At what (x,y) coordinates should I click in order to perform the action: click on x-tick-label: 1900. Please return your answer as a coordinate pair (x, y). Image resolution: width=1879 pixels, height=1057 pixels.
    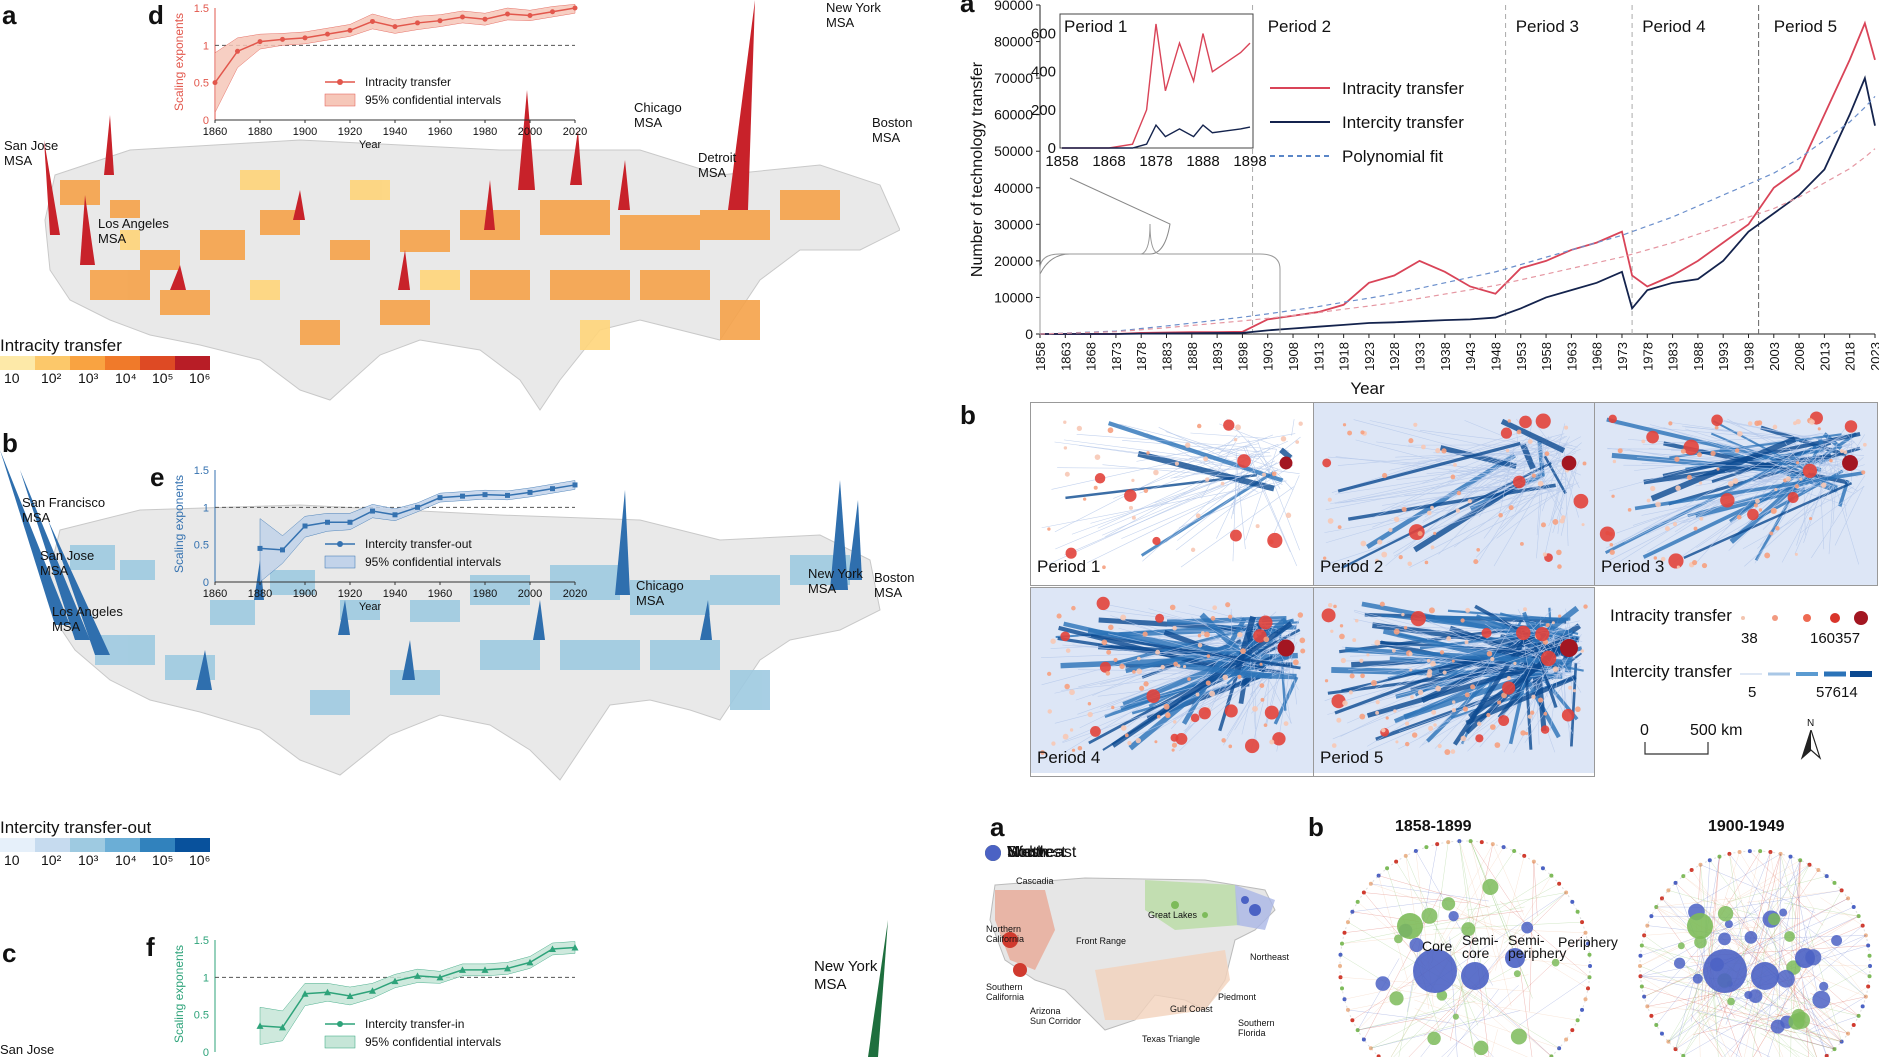
    Looking at the image, I should click on (305, 132).